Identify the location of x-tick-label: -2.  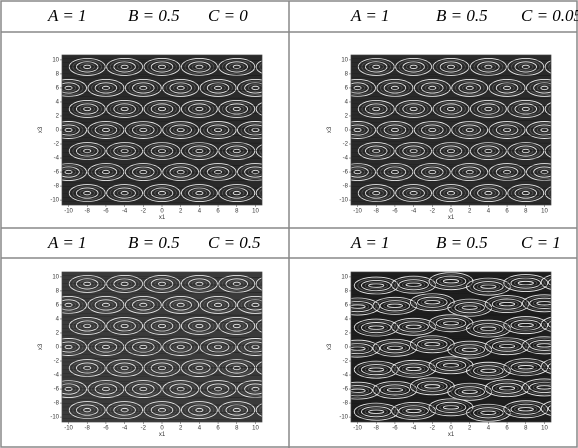
(144, 429).